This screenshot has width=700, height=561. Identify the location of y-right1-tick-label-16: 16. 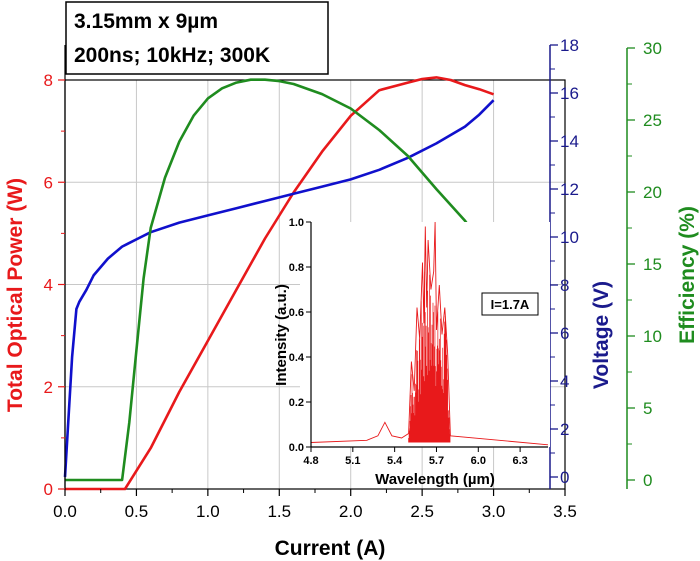
(569, 93).